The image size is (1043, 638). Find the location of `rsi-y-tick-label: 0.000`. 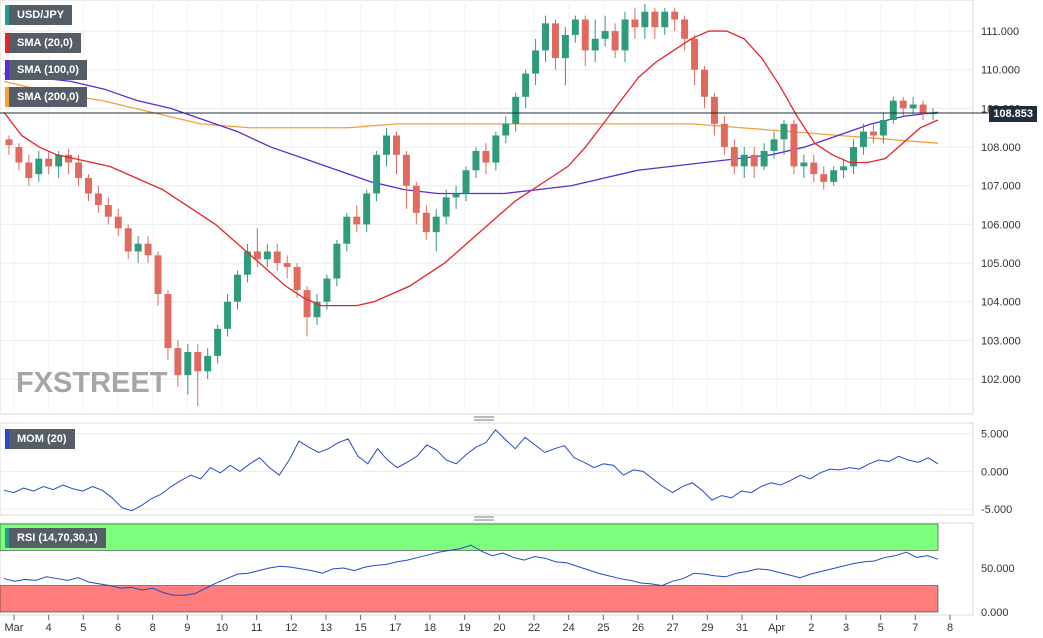

rsi-y-tick-label: 0.000 is located at coordinates (995, 613).